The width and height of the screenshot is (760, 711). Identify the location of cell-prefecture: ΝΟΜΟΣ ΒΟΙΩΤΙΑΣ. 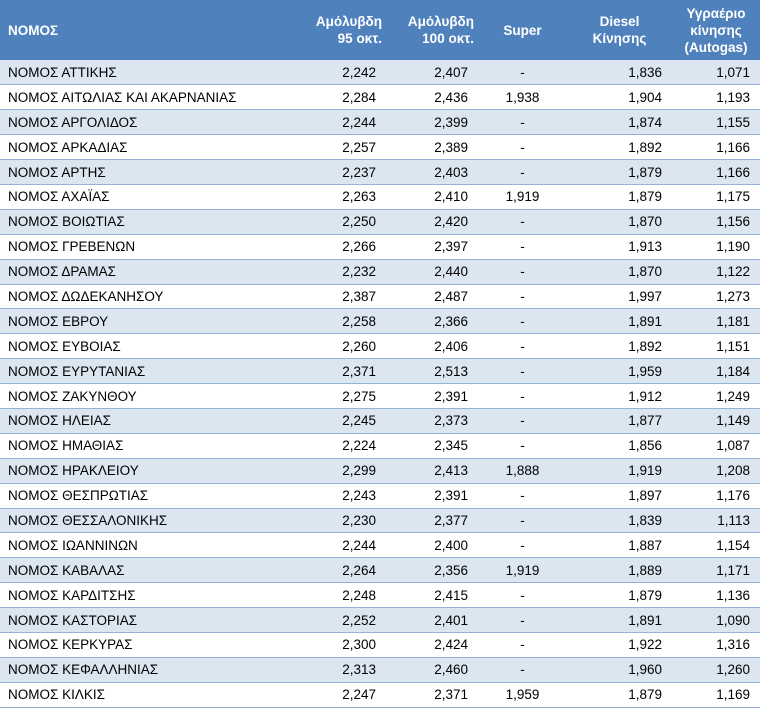
(146, 222).